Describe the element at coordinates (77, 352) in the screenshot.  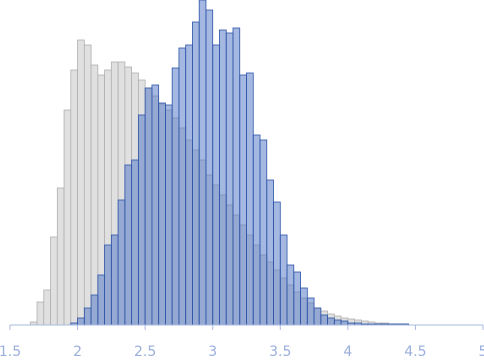
I see `x-tick-label: 2` at that location.